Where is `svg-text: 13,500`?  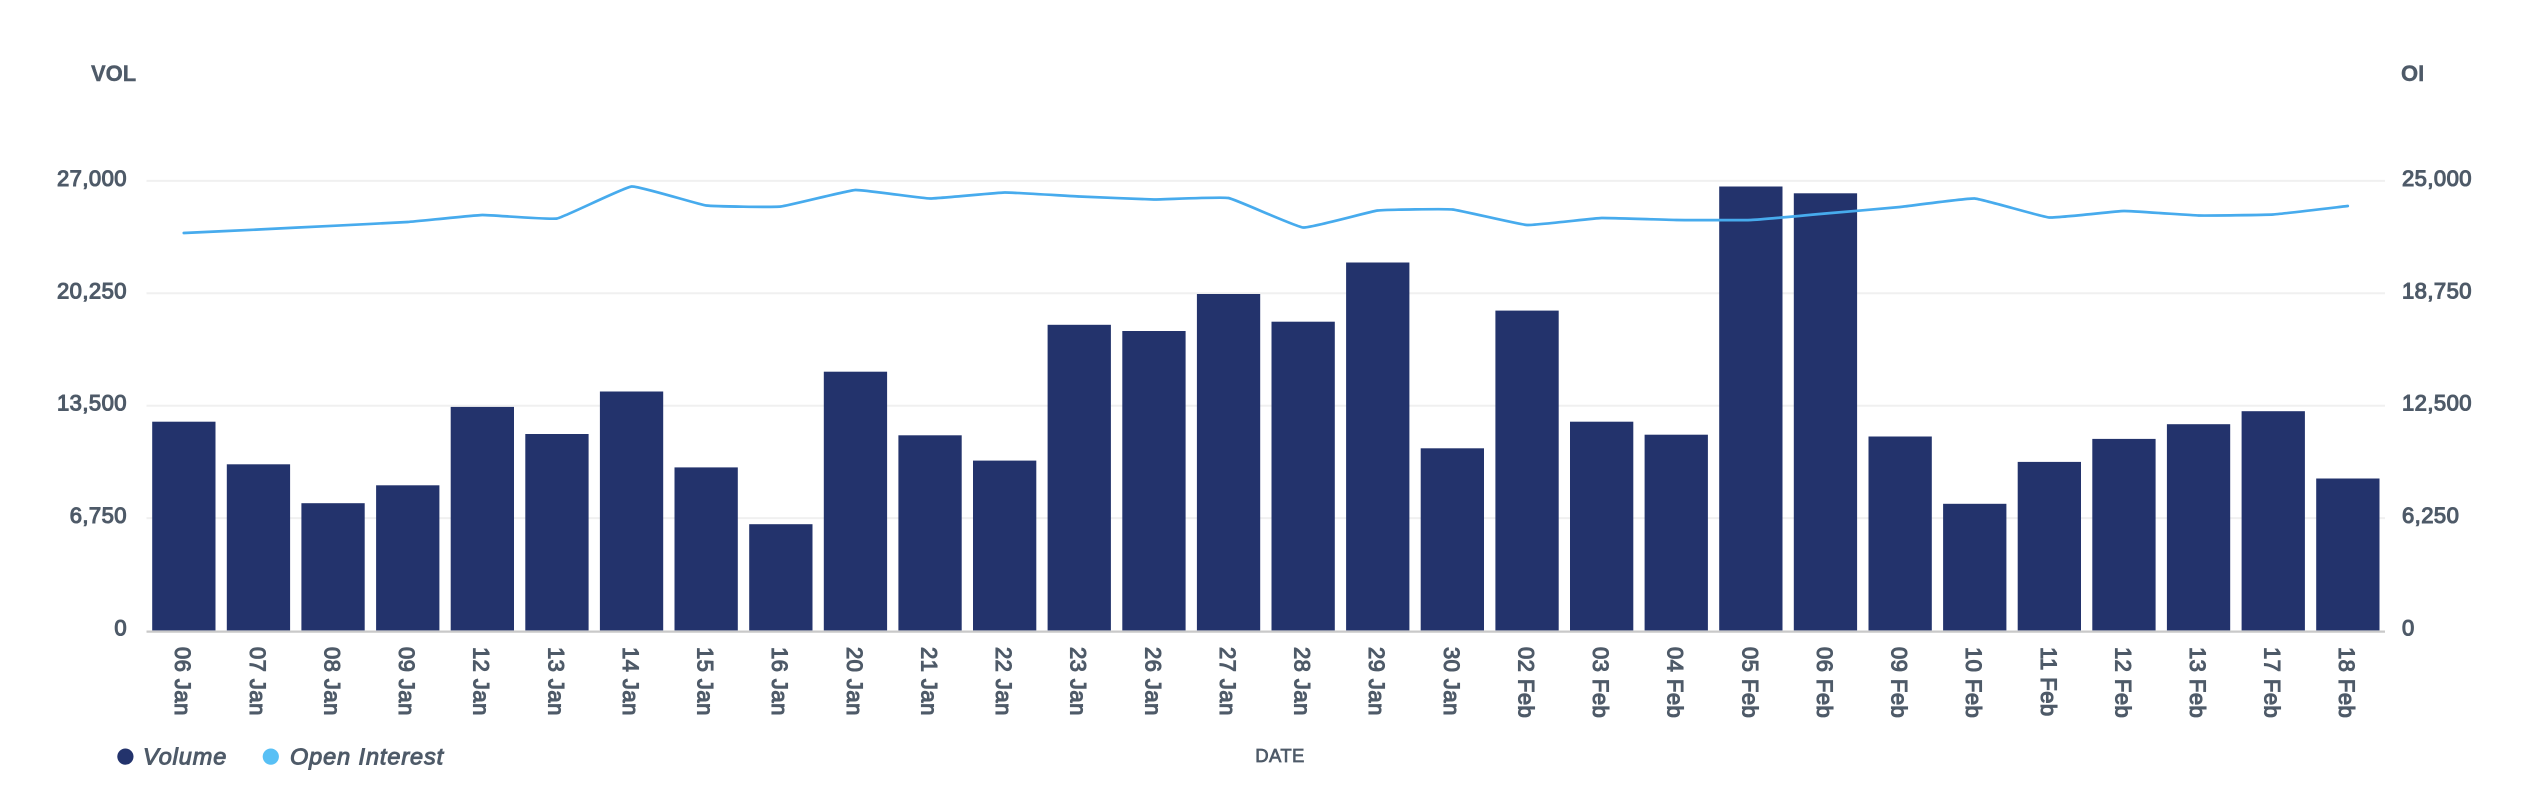
svg-text: 13,500 is located at coordinates (92, 403).